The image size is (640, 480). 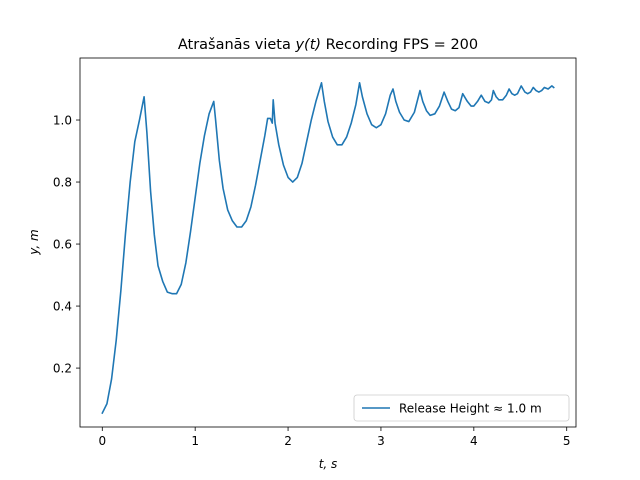 What do you see at coordinates (237, 45) in the screenshot?
I see `title-prefix: Atrašanās vieta` at bounding box center [237, 45].